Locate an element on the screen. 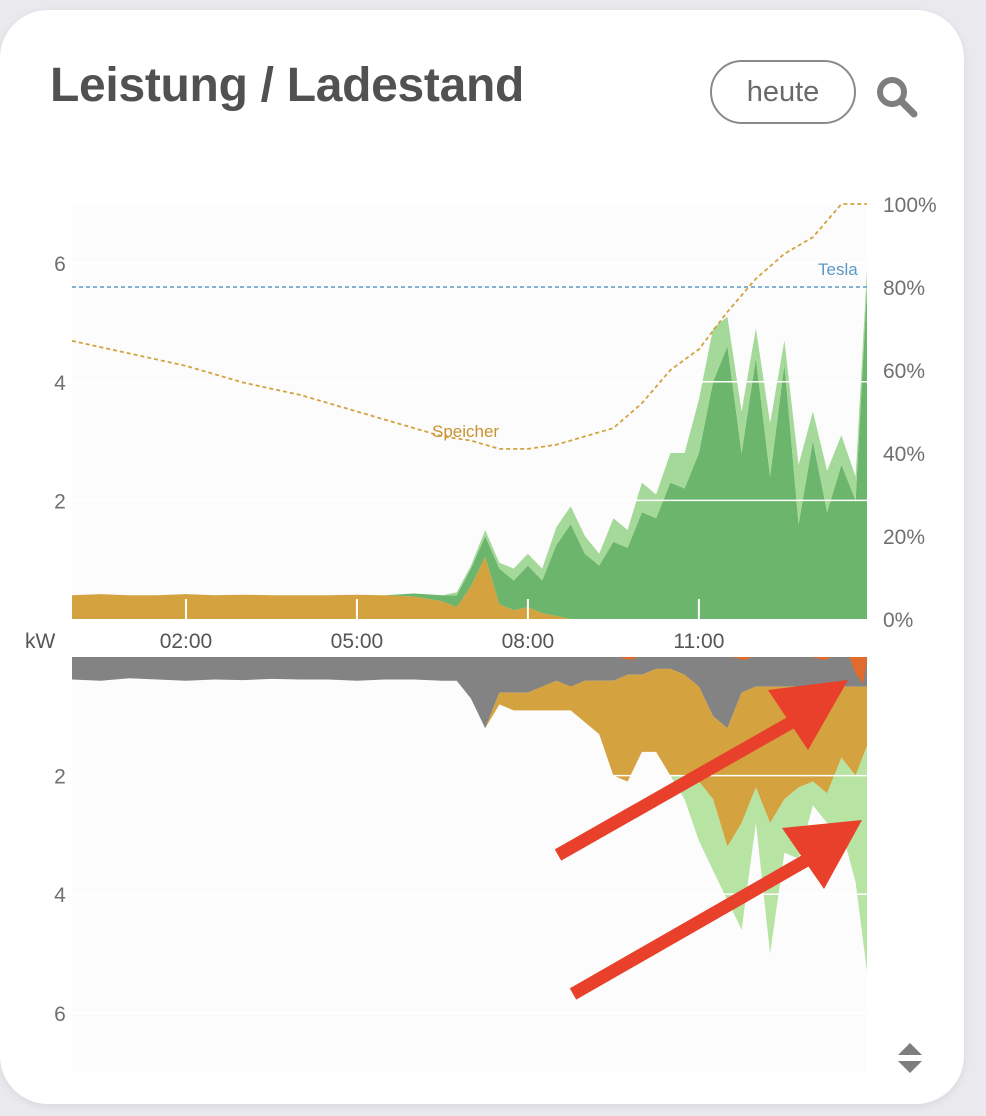  period-button: heute is located at coordinates (783, 92).